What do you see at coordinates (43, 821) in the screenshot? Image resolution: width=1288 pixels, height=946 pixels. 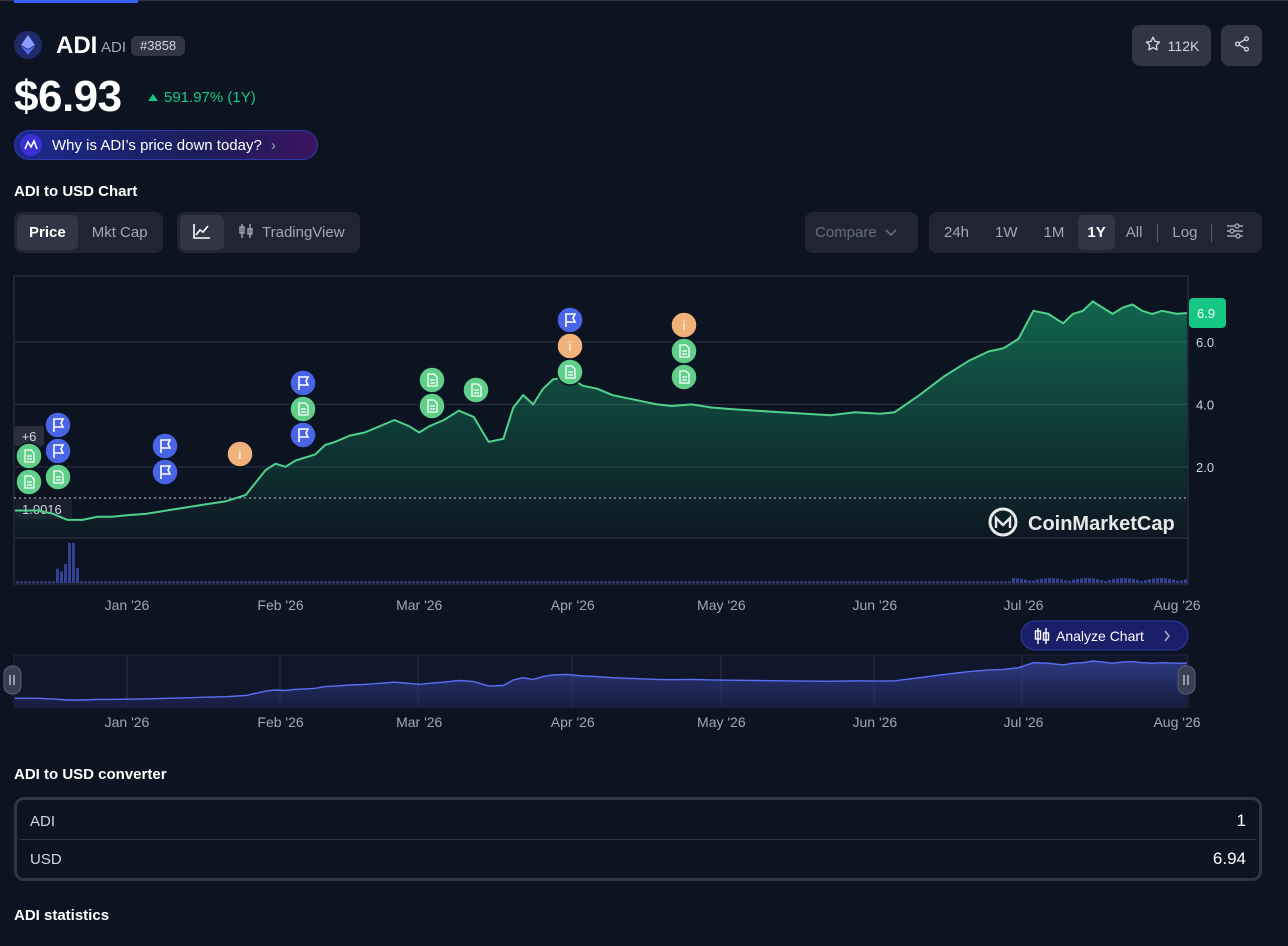 I see `converter-label-adi: ADI` at bounding box center [43, 821].